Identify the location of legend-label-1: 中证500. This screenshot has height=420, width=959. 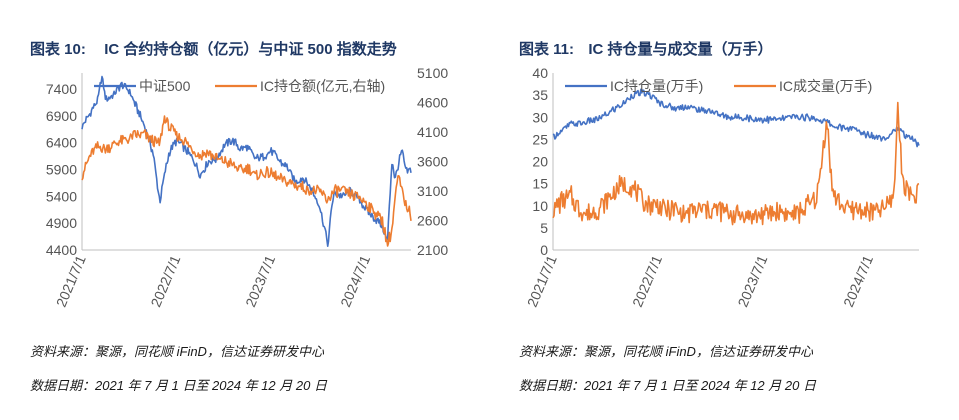
(165, 86).